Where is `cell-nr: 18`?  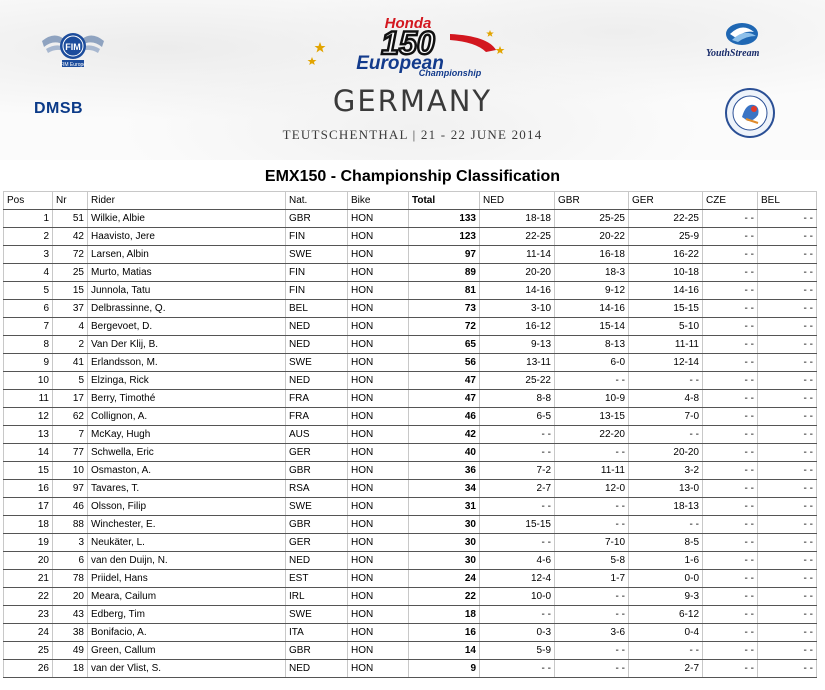
cell-nr: 18 is located at coordinates (70, 668).